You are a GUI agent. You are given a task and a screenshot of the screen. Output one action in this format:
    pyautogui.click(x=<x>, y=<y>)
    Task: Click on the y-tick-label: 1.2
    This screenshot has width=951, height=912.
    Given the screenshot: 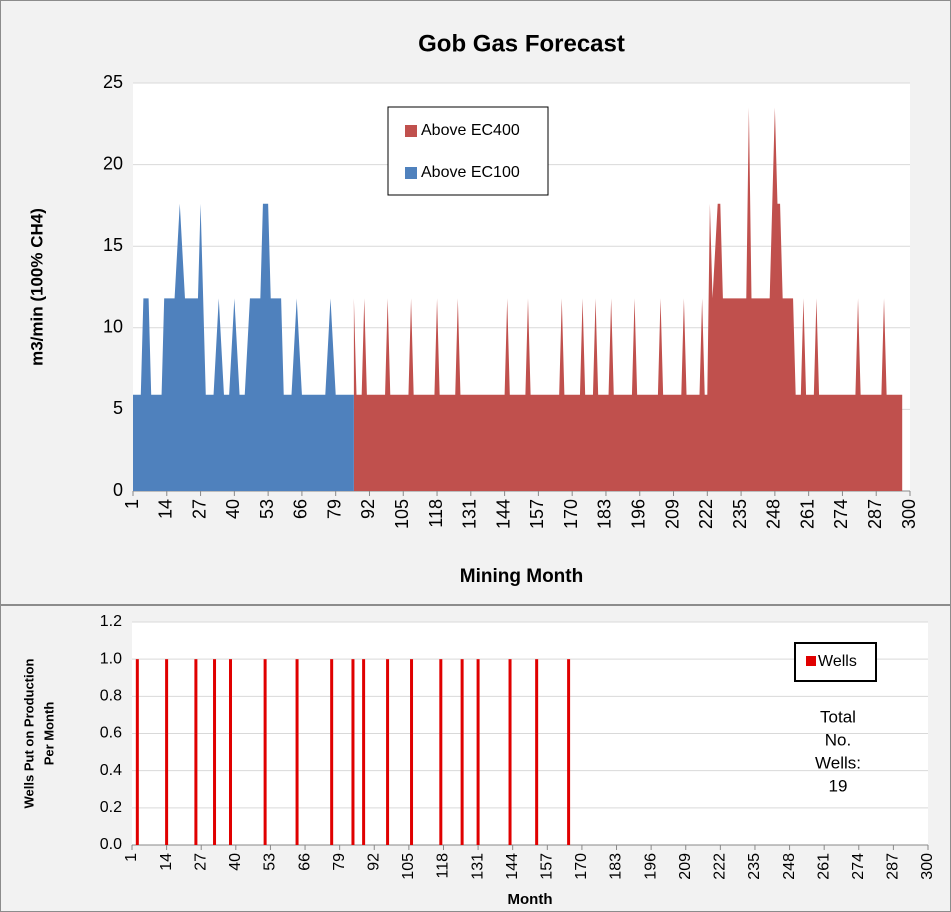 What is the action you would take?
    pyautogui.click(x=111, y=621)
    